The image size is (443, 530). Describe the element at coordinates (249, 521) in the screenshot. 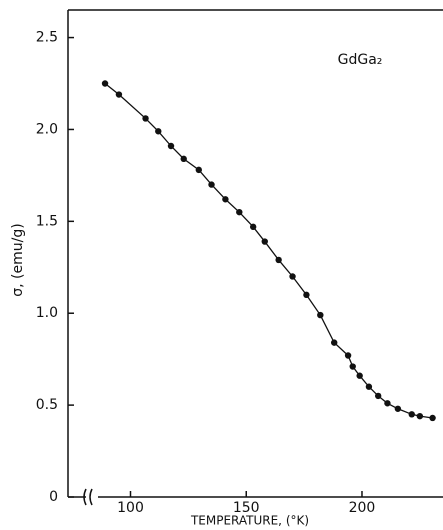

I see `x-axis-label: TEMPERATURE, (°K)` at that location.